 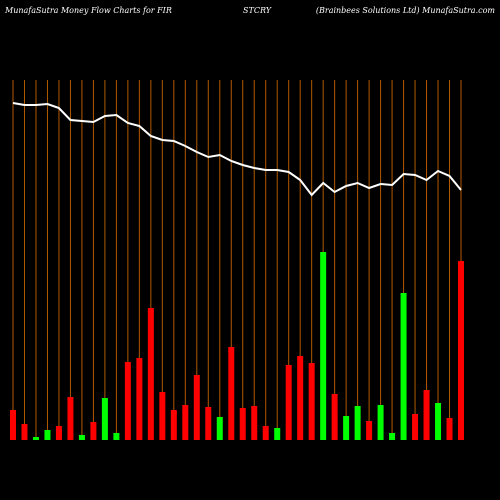 I want to click on chart-title: MunafaSutra Money Flow Charts for FIR, so click(x=88, y=10).